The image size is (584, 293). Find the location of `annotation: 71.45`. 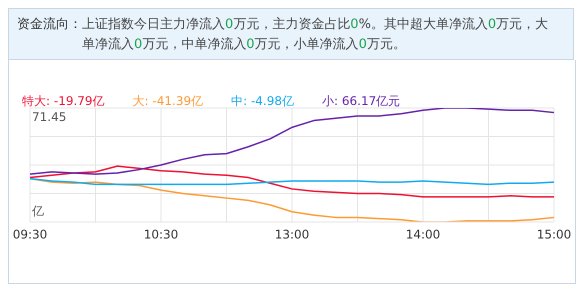

annotation: 71.45 is located at coordinates (49, 117).